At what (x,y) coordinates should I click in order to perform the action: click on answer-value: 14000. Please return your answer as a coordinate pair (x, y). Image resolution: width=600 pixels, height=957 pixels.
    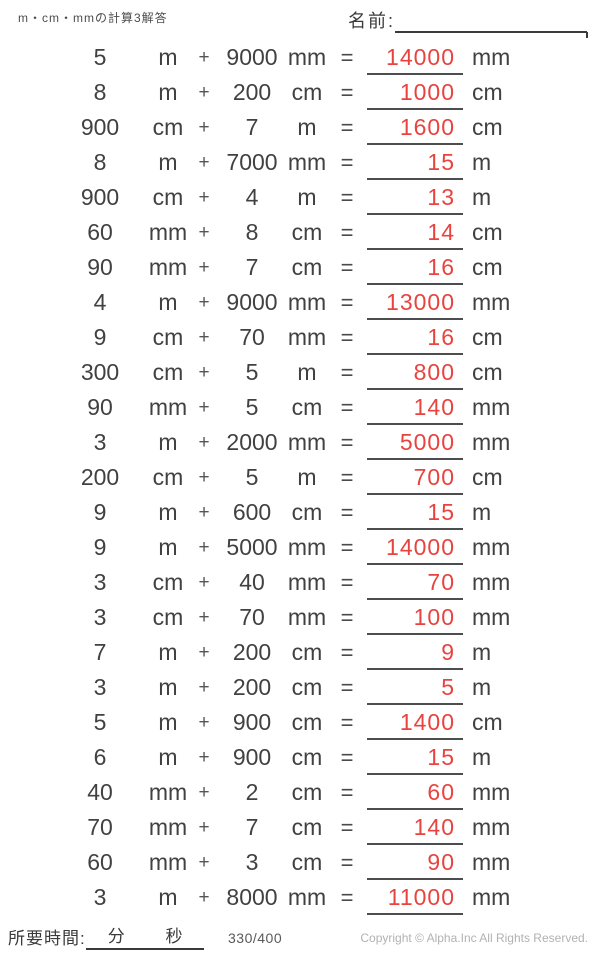
    Looking at the image, I should click on (415, 548).